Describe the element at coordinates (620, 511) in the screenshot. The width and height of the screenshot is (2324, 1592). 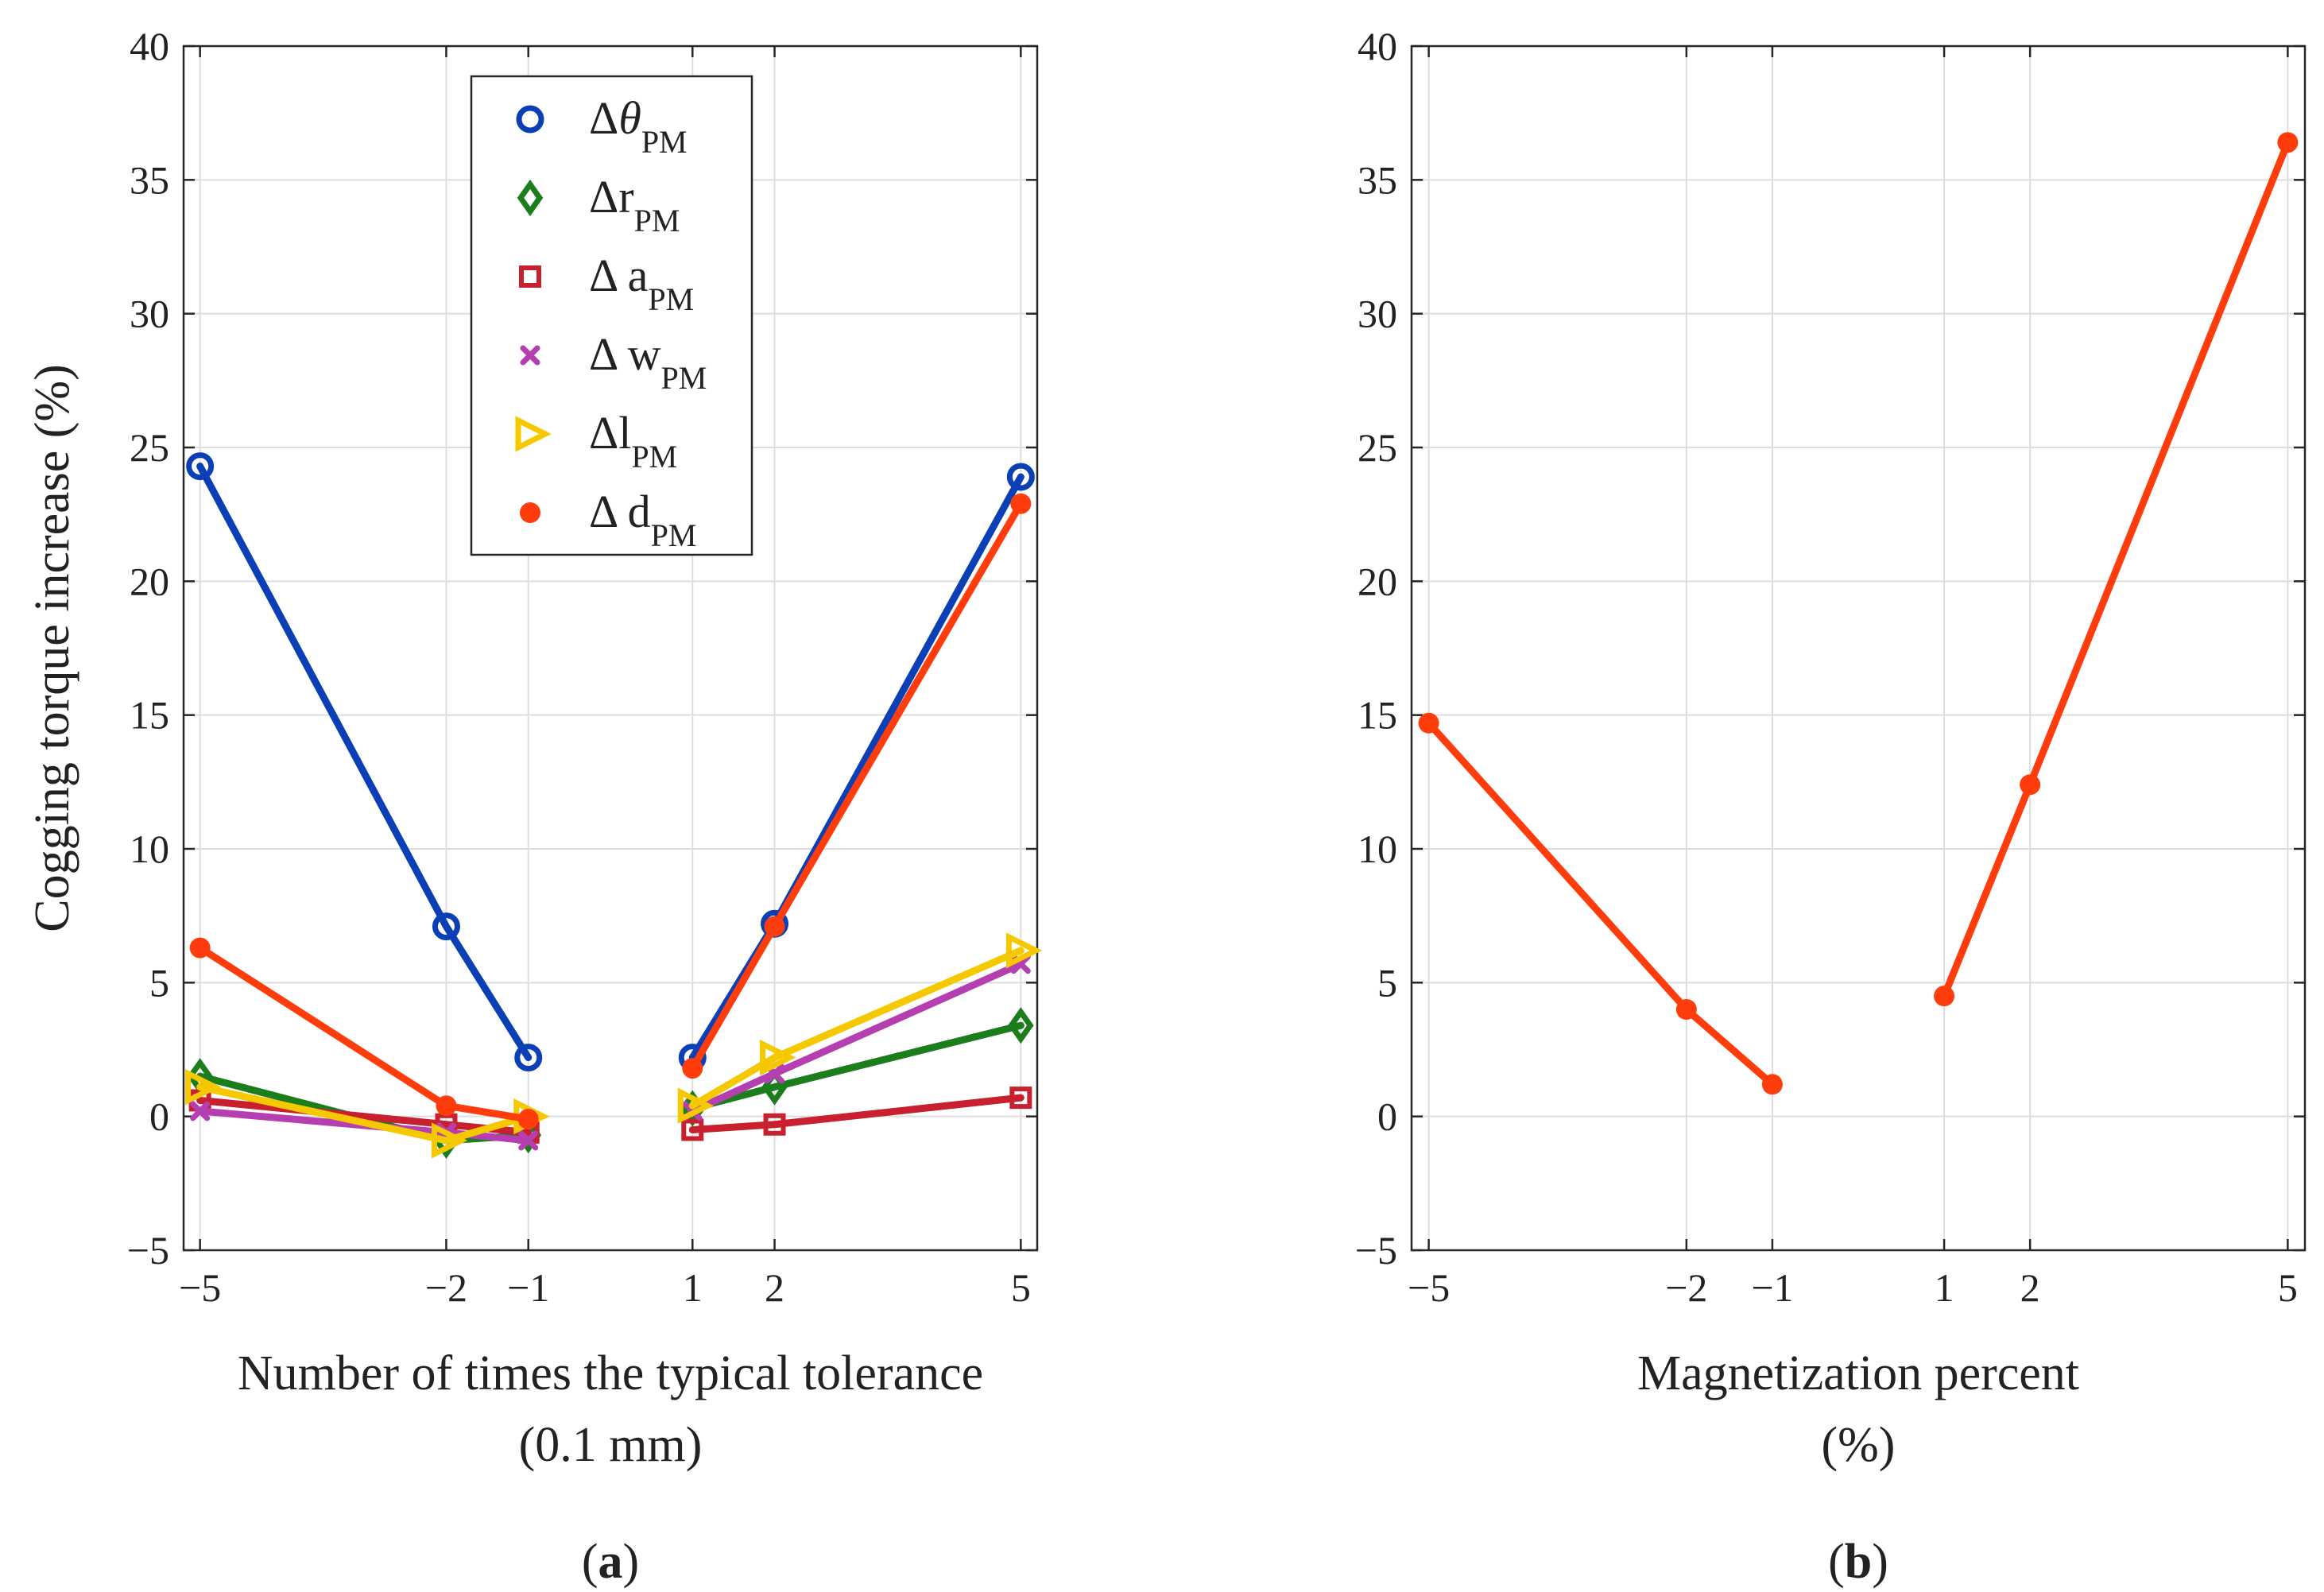
I see `legend-label-main: Δ d` at that location.